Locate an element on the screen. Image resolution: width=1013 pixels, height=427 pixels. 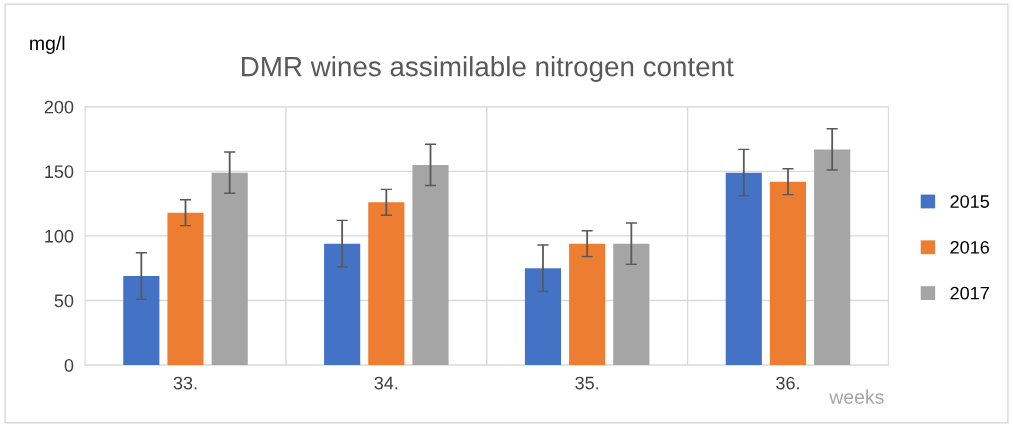
x-tick-label: 34. is located at coordinates (386, 383).